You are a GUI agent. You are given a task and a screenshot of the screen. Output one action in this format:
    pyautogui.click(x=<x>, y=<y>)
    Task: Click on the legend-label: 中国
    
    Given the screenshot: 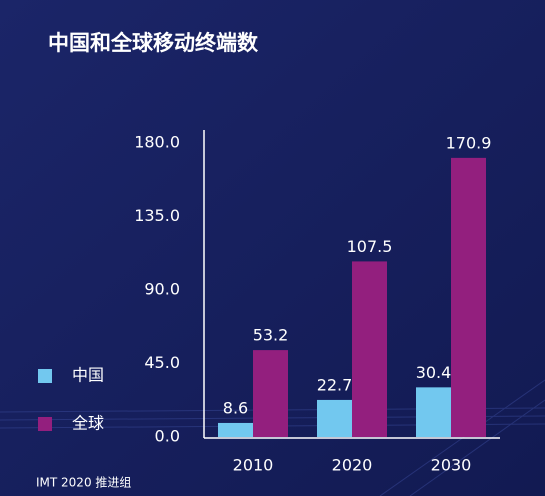 What is the action you would take?
    pyautogui.click(x=88, y=375)
    